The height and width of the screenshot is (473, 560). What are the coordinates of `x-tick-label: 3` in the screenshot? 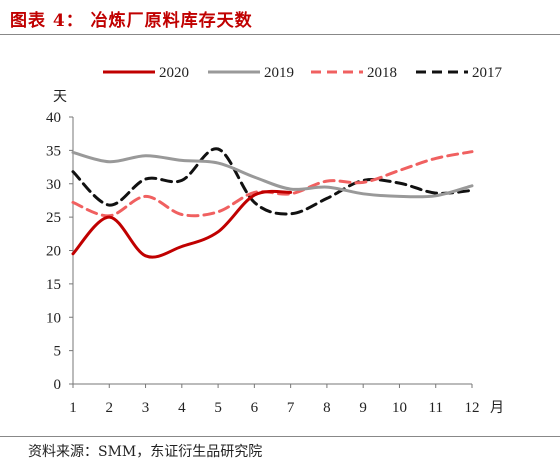 It's located at (146, 408).